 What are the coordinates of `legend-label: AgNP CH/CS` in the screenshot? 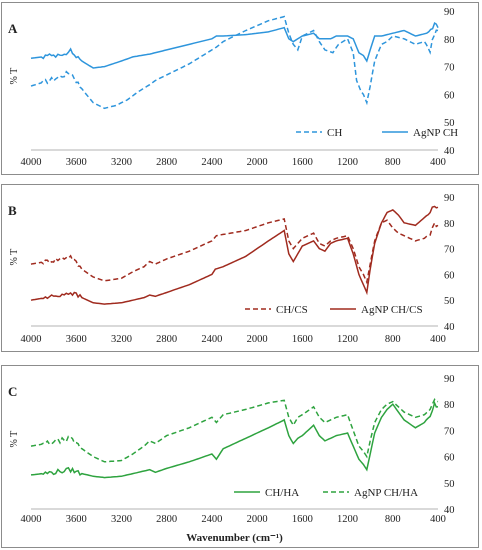 It's located at (392, 310).